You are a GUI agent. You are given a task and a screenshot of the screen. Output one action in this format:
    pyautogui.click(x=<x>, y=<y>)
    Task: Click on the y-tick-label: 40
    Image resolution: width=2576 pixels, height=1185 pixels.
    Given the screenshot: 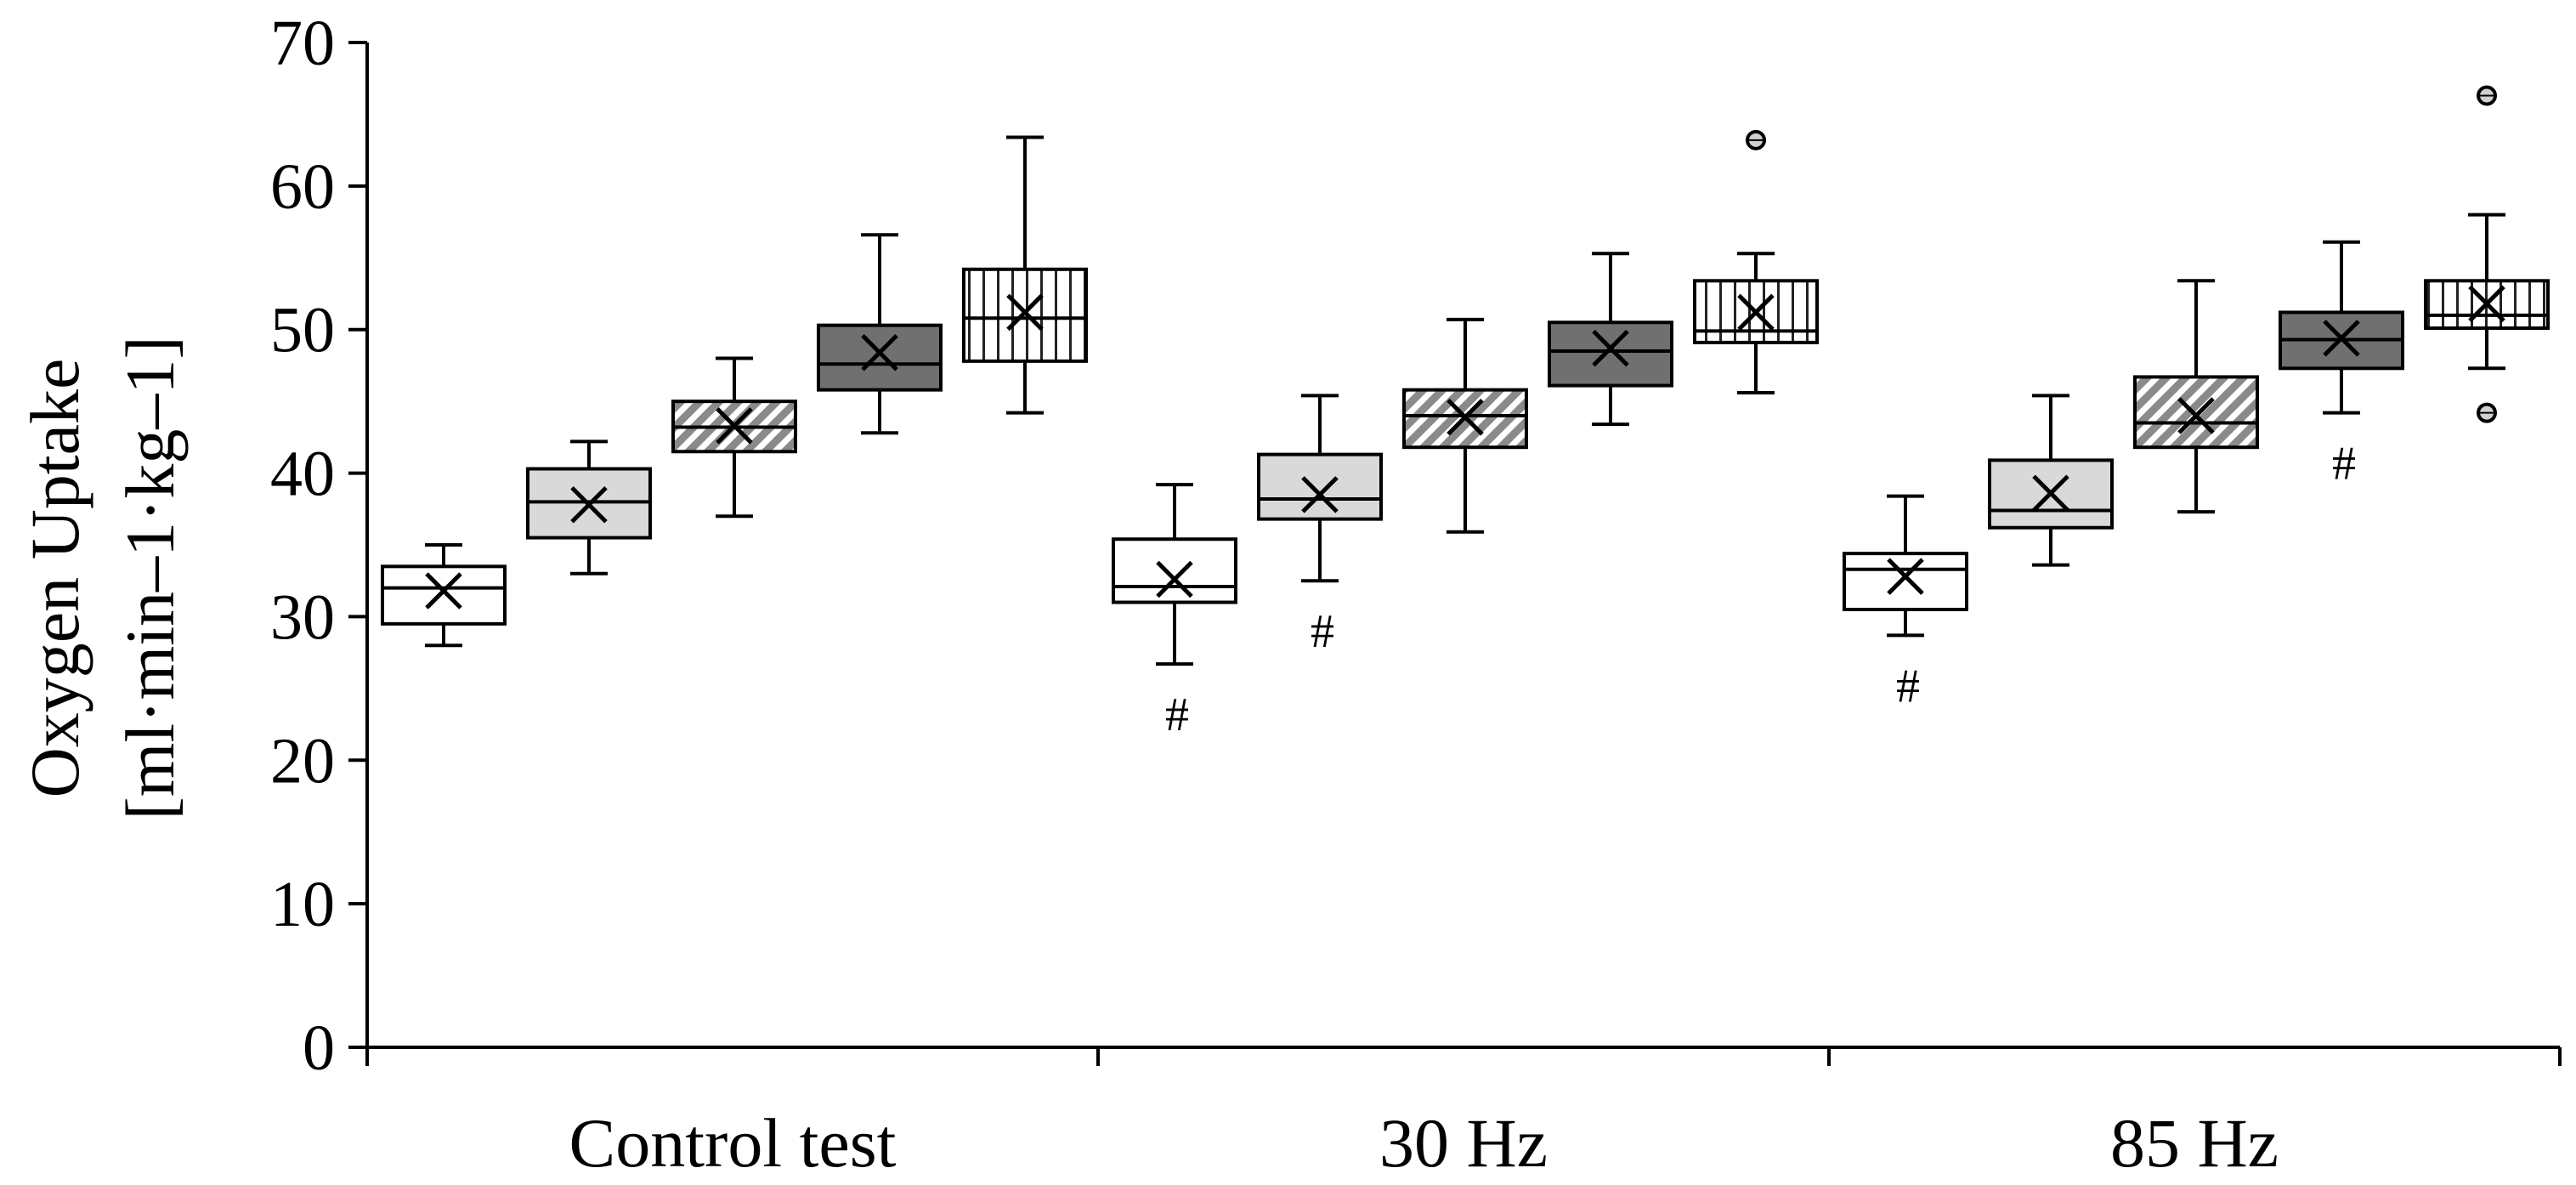 What is the action you would take?
    pyautogui.click(x=302, y=474)
    